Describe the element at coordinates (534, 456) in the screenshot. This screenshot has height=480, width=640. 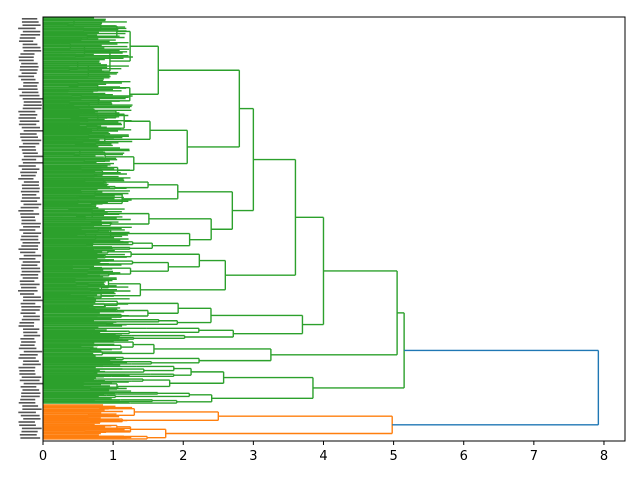
I see `x-tick-label: 7` at that location.